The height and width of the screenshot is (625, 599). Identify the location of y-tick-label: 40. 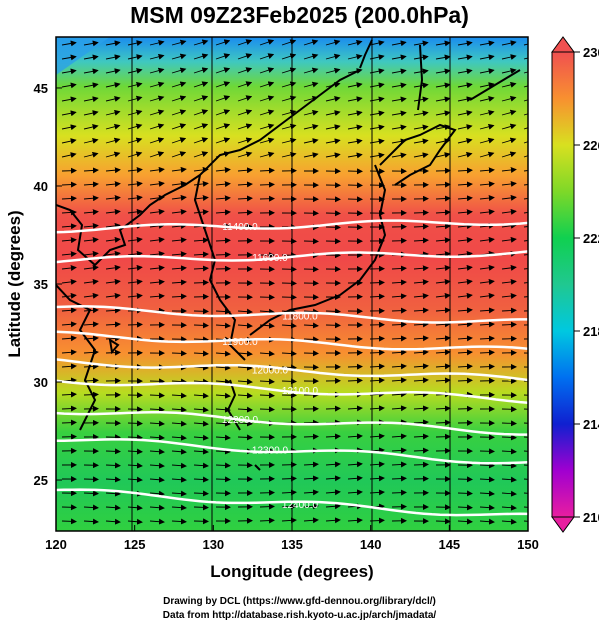
(41, 186).